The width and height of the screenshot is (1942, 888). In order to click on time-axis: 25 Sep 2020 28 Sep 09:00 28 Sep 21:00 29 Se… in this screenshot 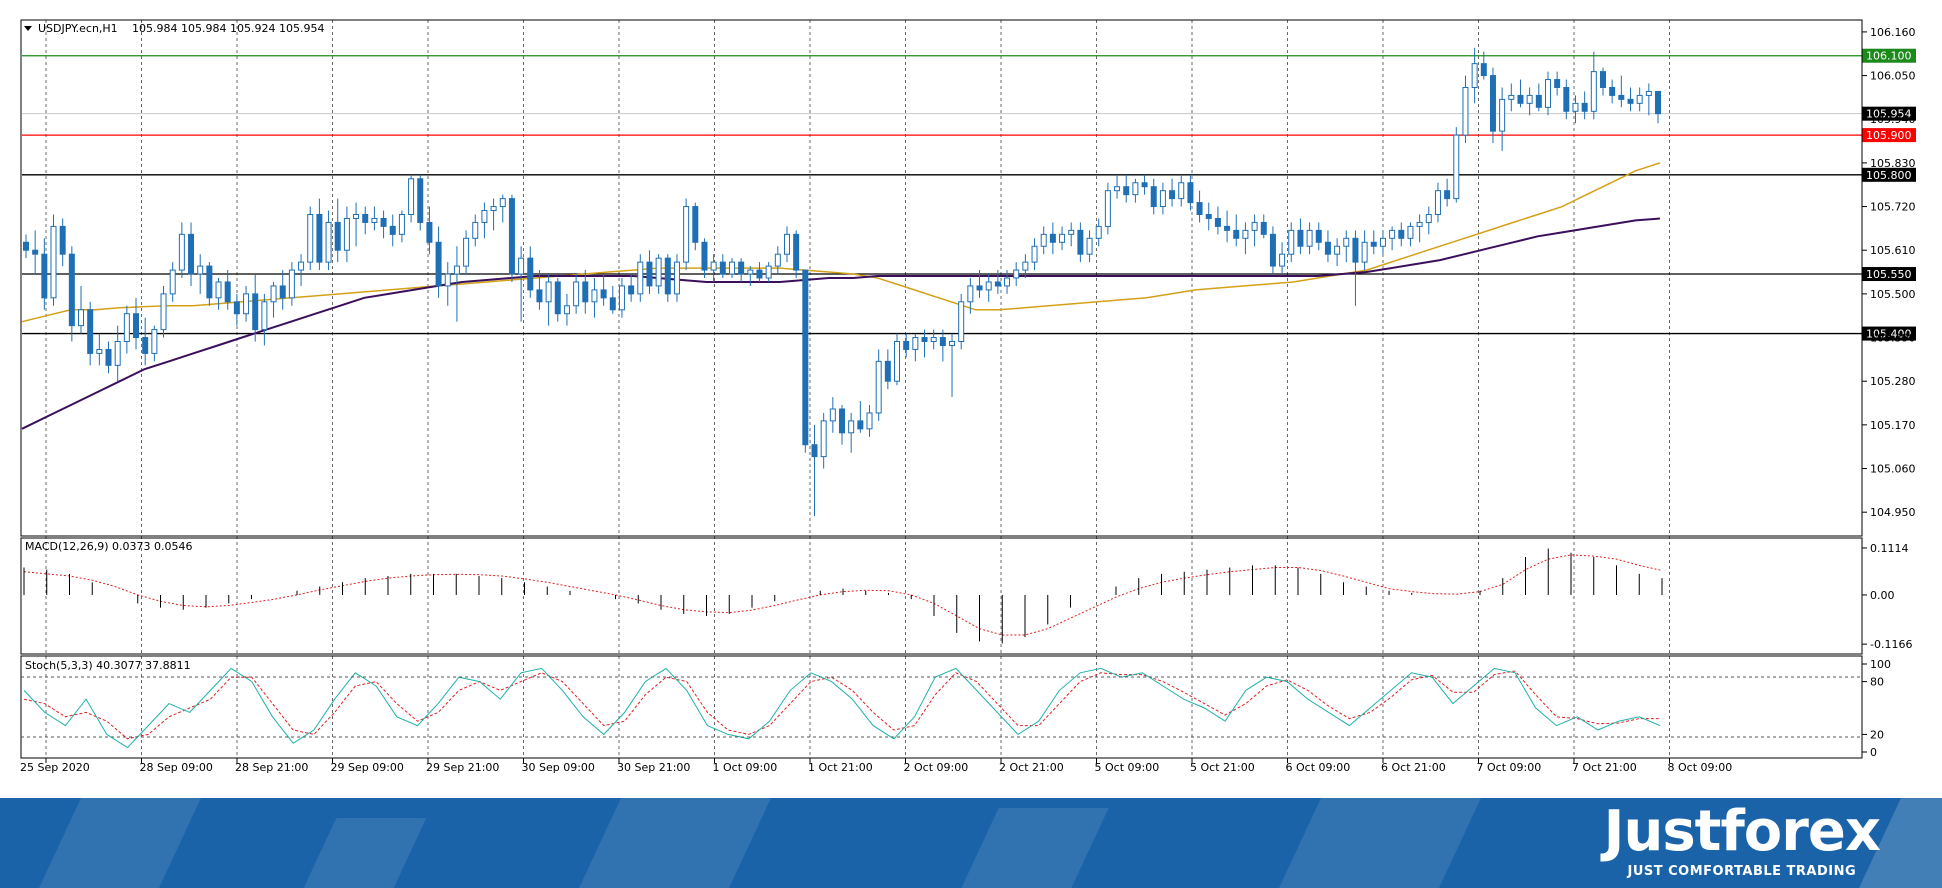, I will do `click(876, 766)`.